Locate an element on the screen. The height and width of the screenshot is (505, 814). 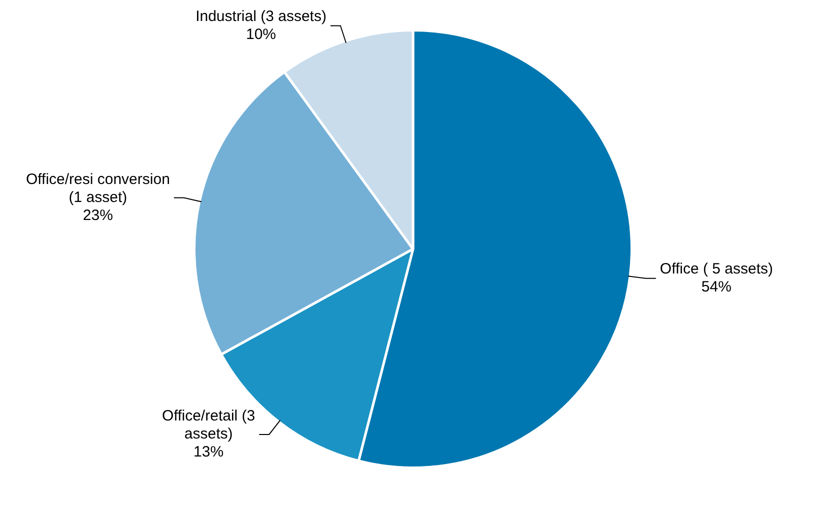
data-label: 23% is located at coordinates (97, 215).